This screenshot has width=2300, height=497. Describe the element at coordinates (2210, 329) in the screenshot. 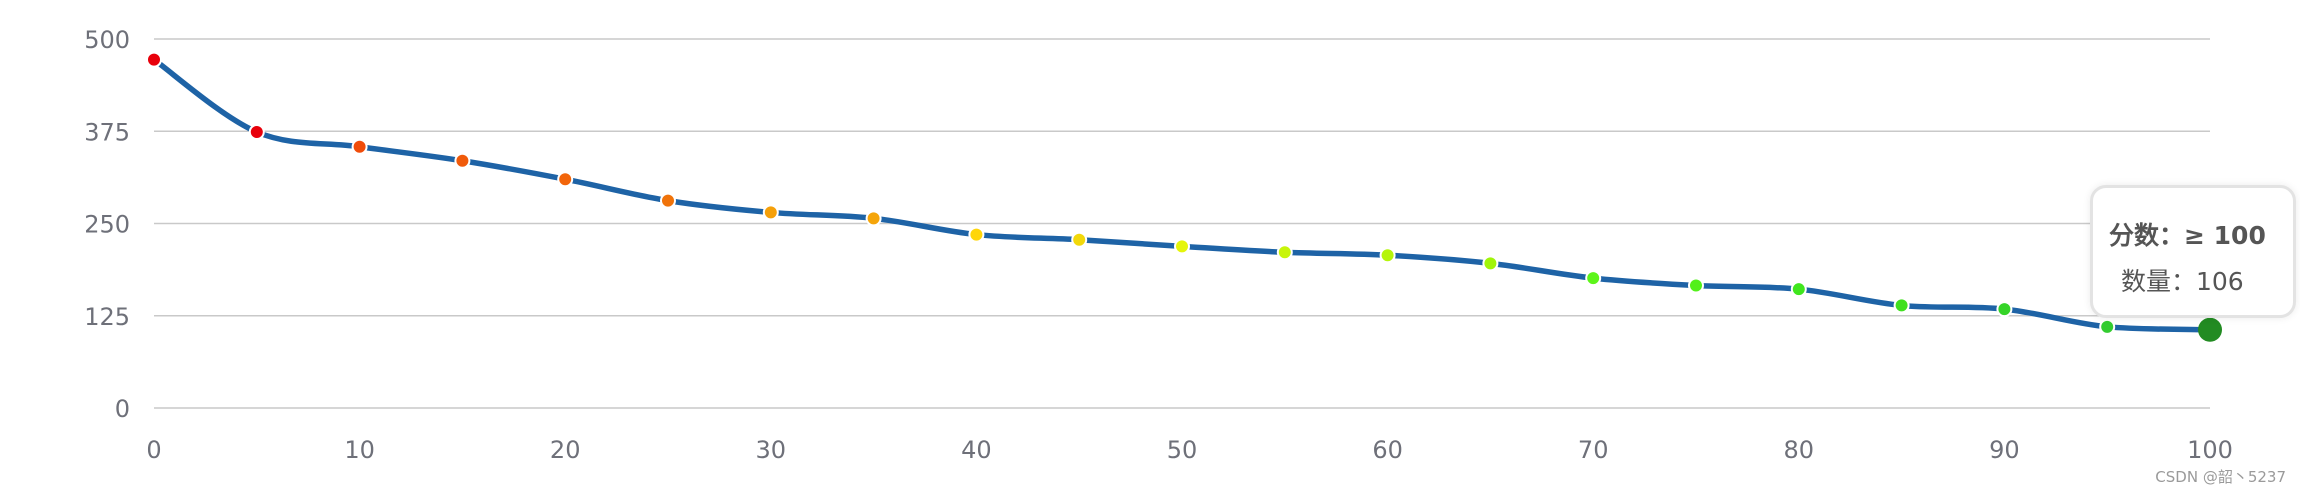

I see `highlighted-data-point` at that location.